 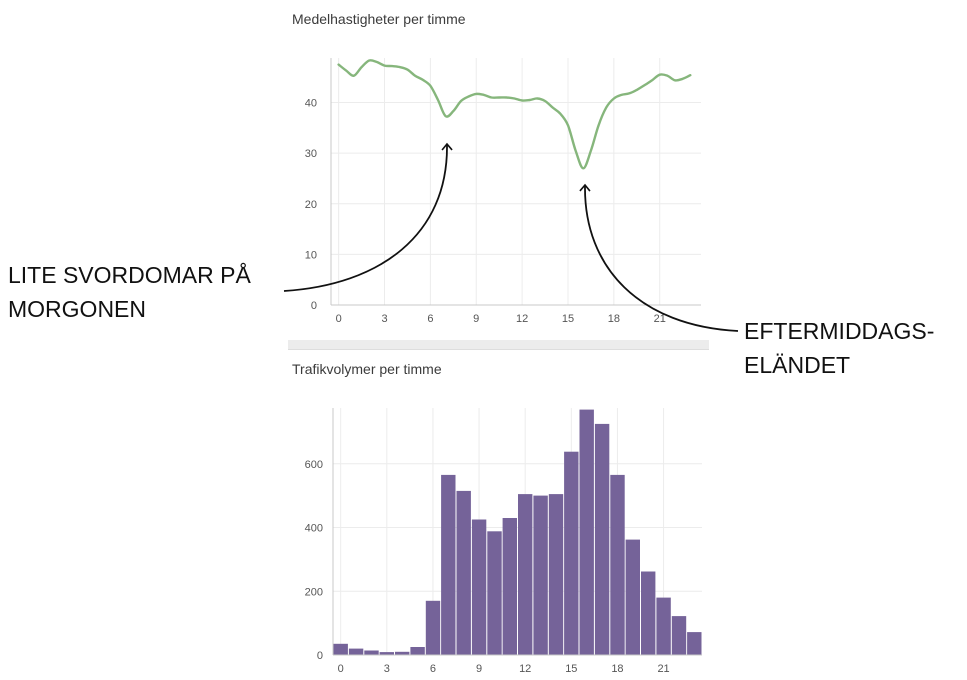 I want to click on speed-x-tick-label: 12, so click(x=522, y=319).